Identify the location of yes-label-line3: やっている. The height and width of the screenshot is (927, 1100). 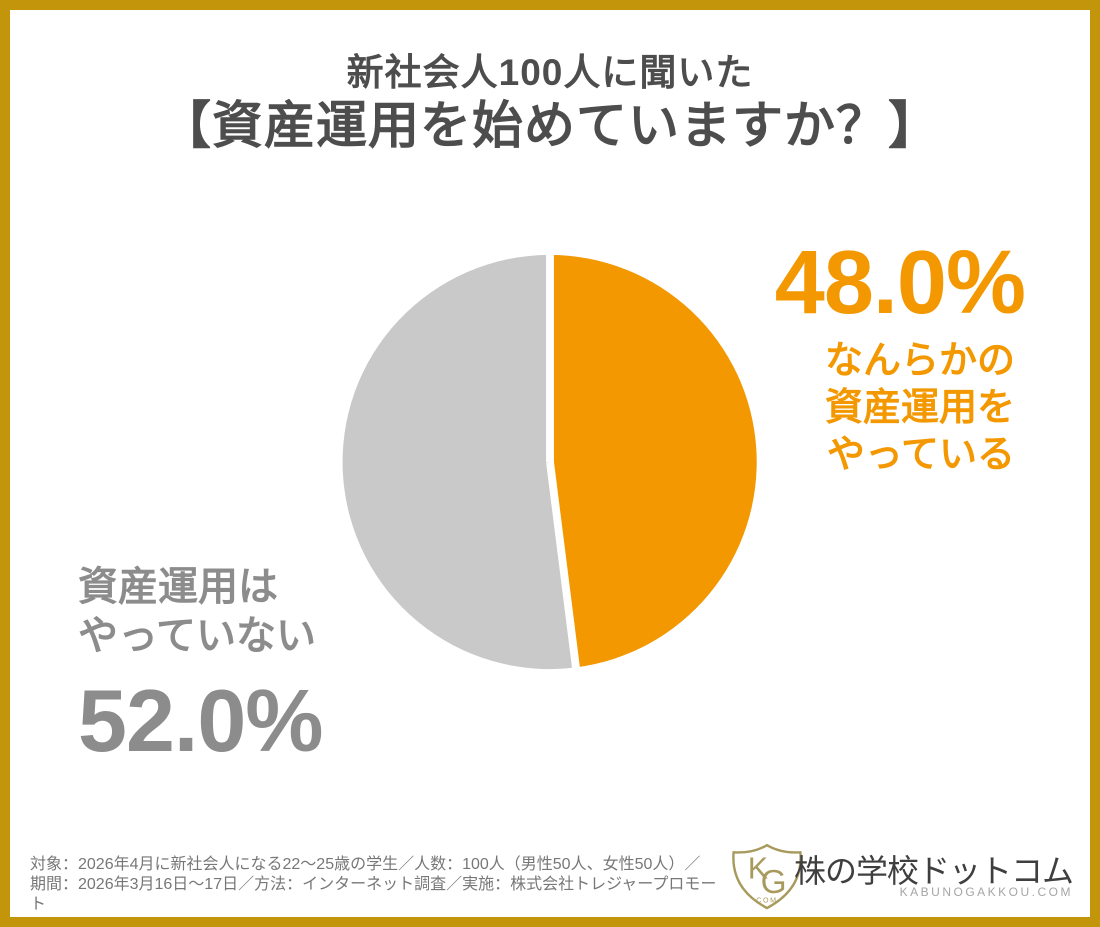
(920, 455).